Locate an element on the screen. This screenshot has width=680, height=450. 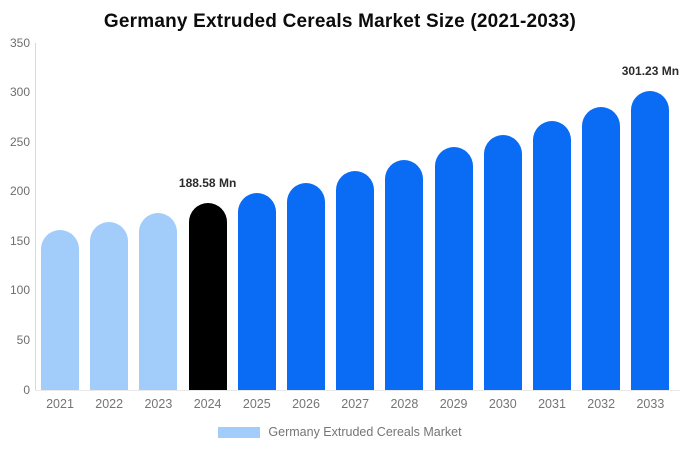
bar-2021 is located at coordinates (60, 310).